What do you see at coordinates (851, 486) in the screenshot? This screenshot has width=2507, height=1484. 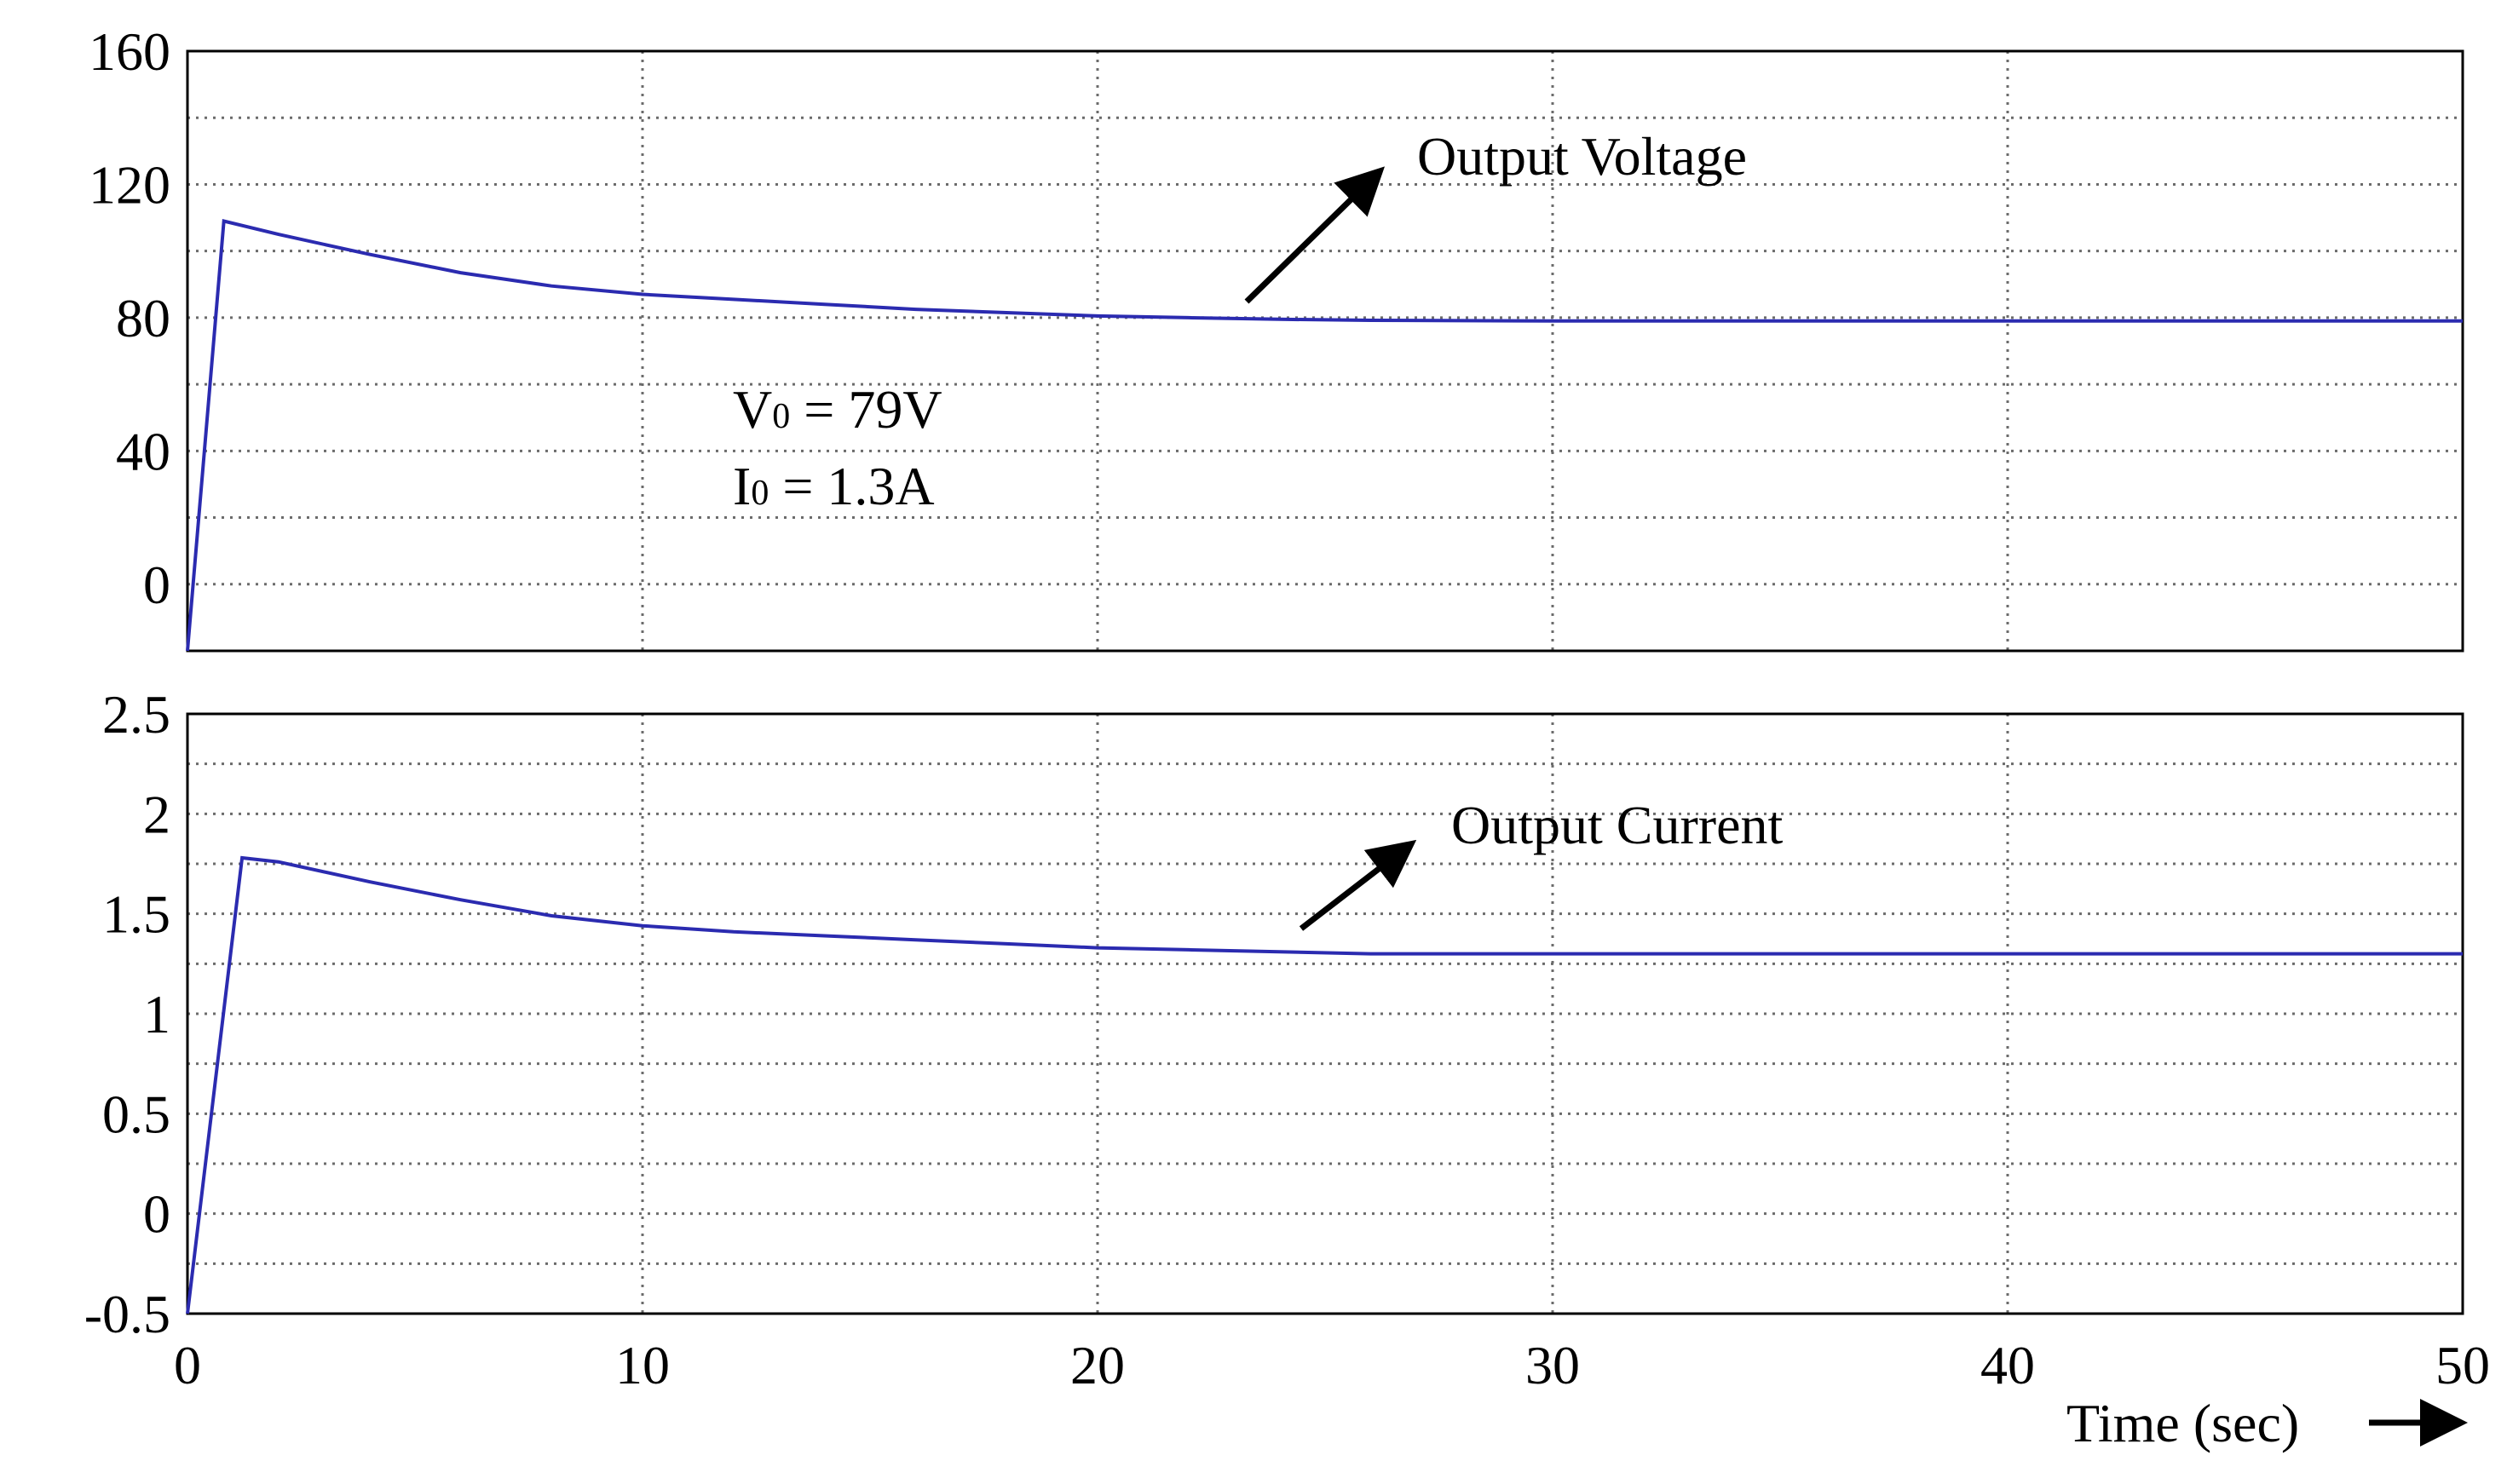 I see `i0-value: = 1.3A` at bounding box center [851, 486].